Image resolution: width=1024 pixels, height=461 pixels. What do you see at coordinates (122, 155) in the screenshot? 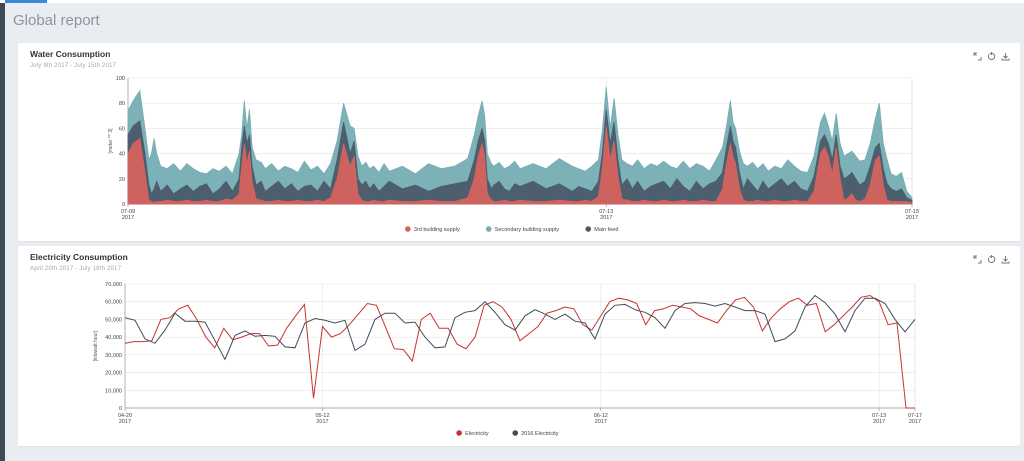
I see `y-tick-label: 40` at bounding box center [122, 155].